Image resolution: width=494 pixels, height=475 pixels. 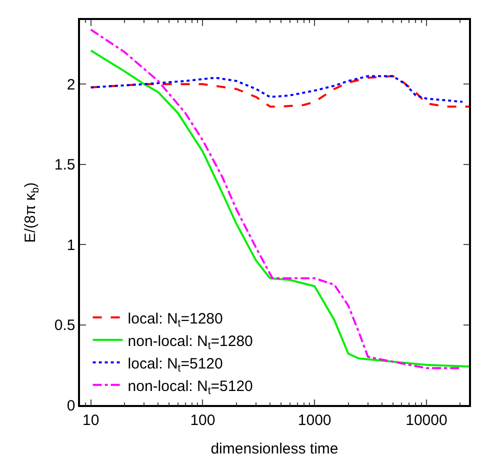 I want to click on y-tick-label: 0.5, so click(x=65, y=325).